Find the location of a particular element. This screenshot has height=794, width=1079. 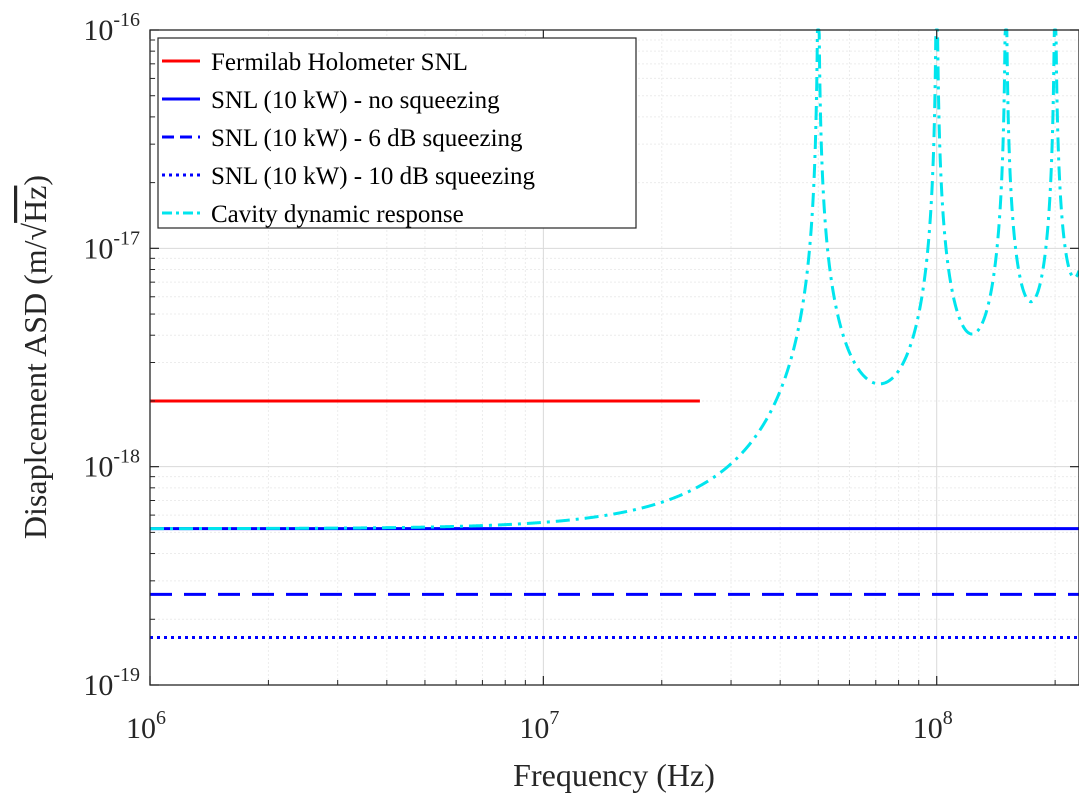

y-axis-title-radicand: Hz is located at coordinates (35, 204).